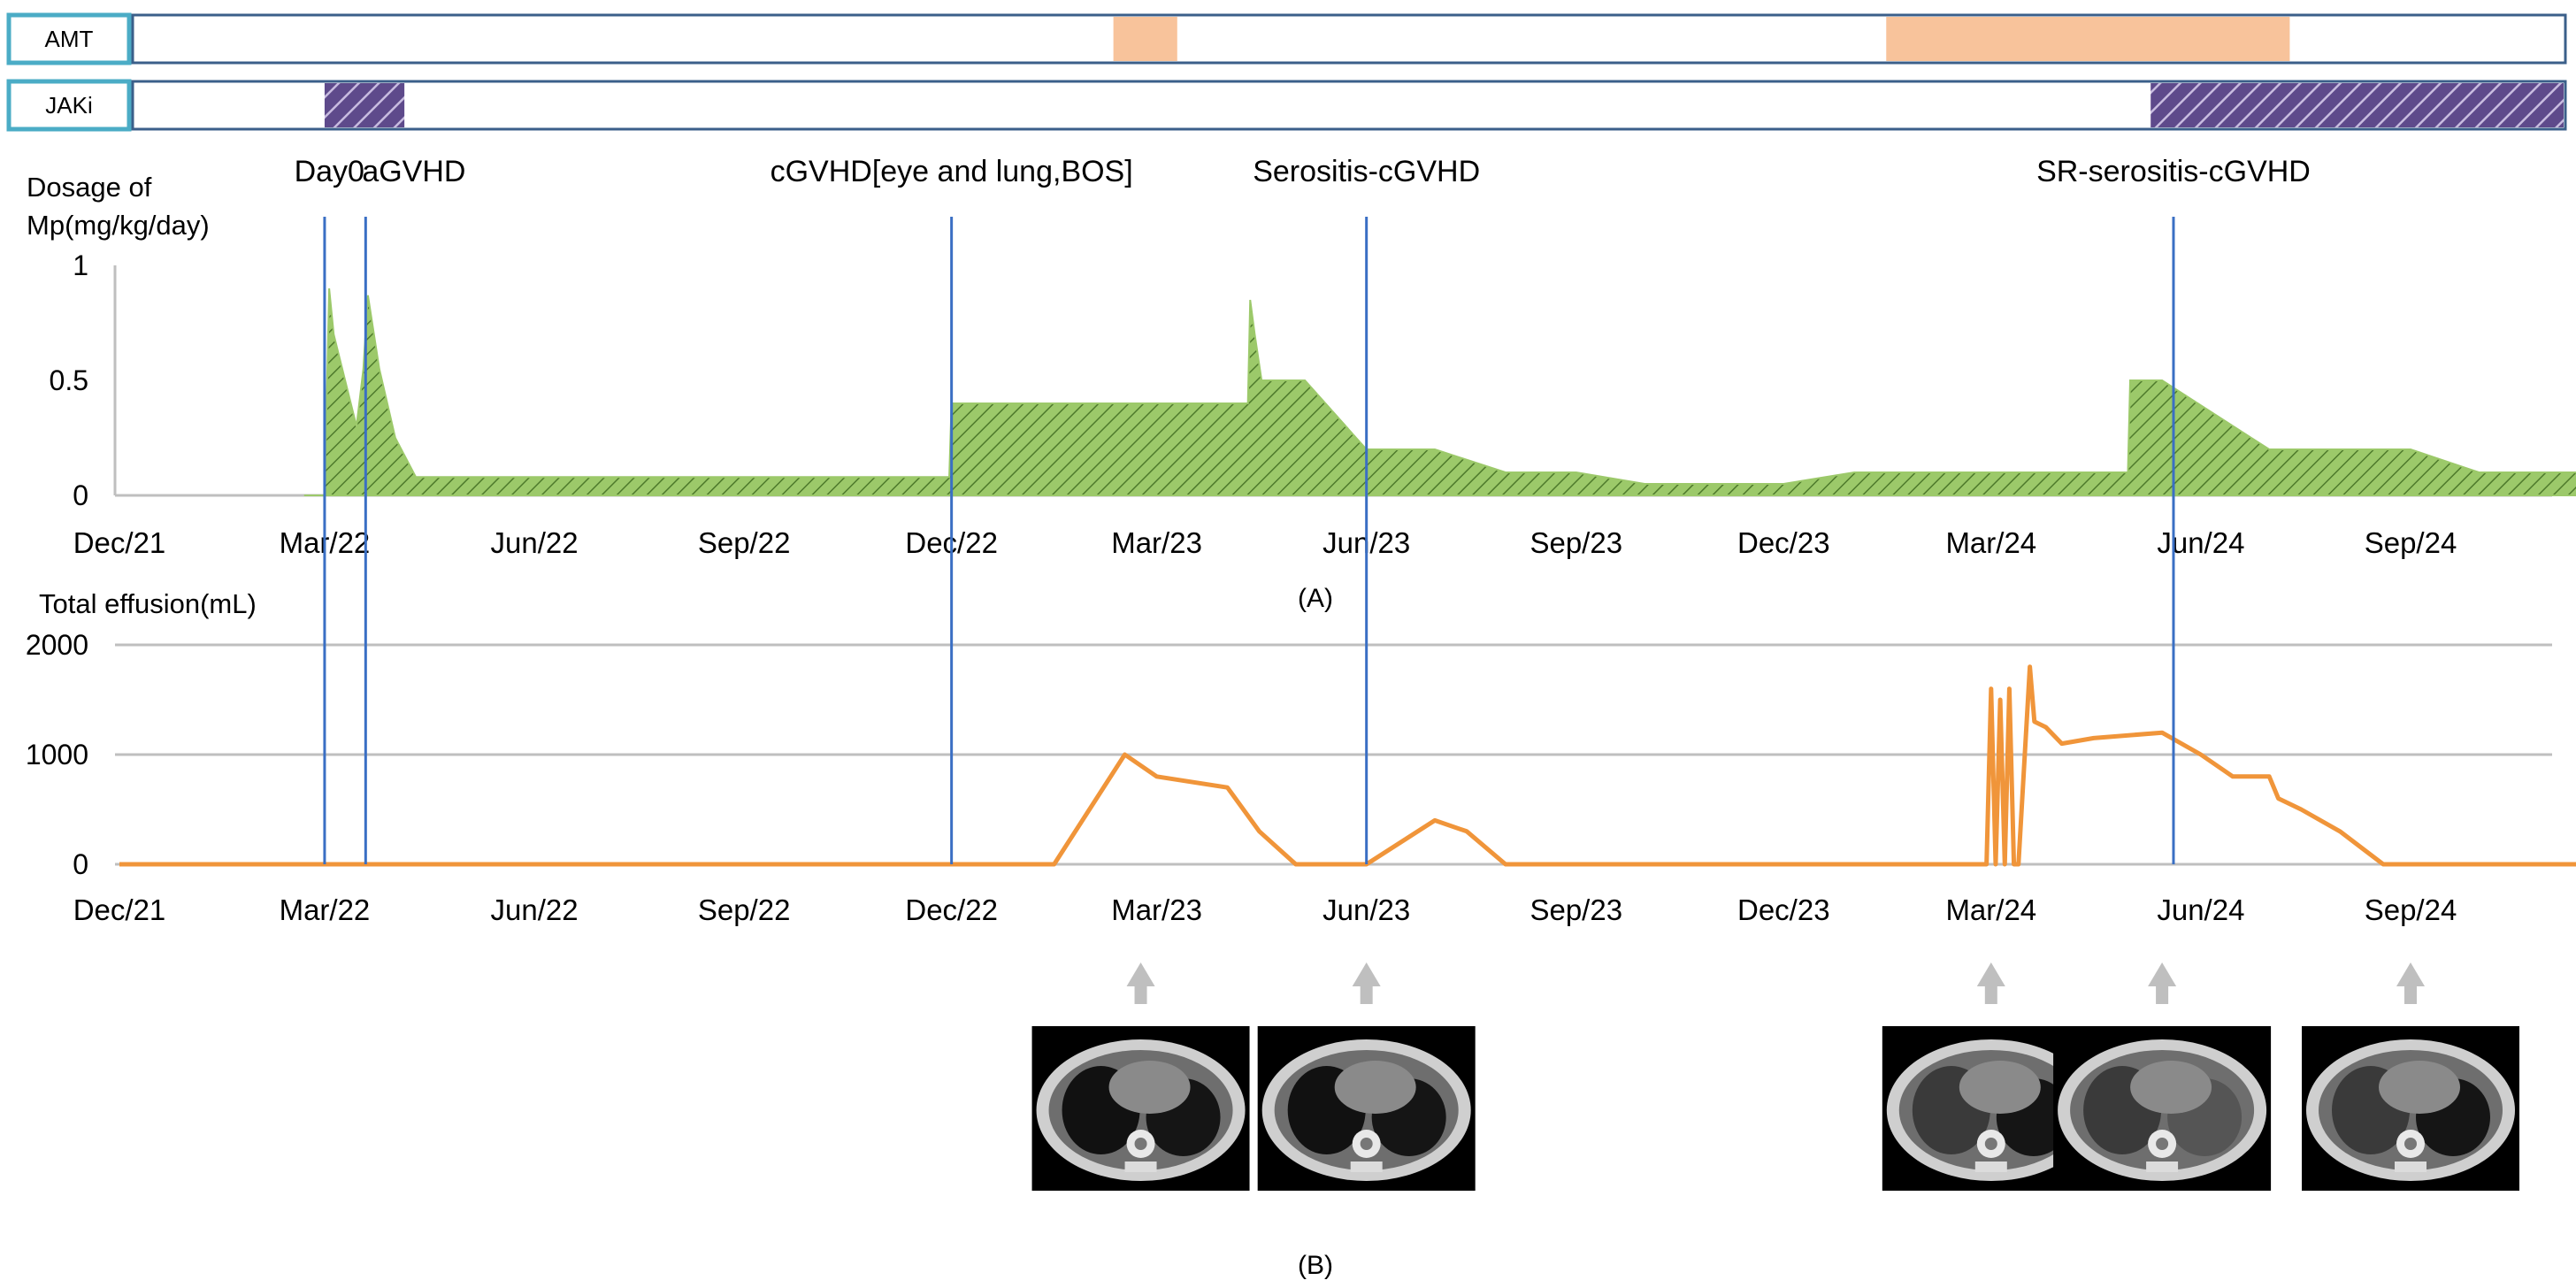  Describe the element at coordinates (1783, 542) in the screenshot. I see `dosage-x-tick-label: Dec/23` at that location.